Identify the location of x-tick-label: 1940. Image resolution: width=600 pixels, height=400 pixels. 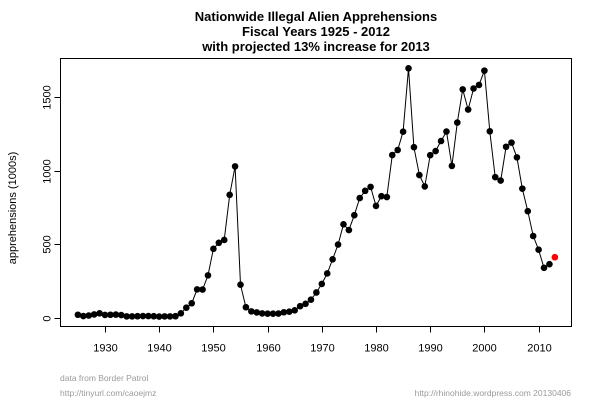
(159, 349).